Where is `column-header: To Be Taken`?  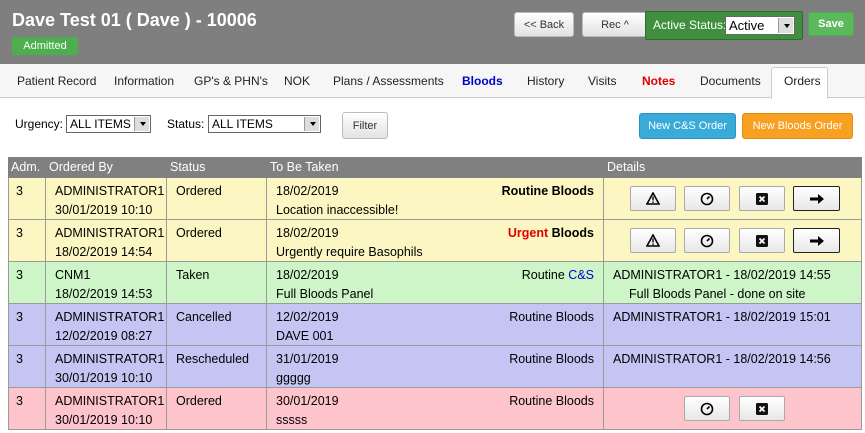 column-header: To Be Taken is located at coordinates (304, 167).